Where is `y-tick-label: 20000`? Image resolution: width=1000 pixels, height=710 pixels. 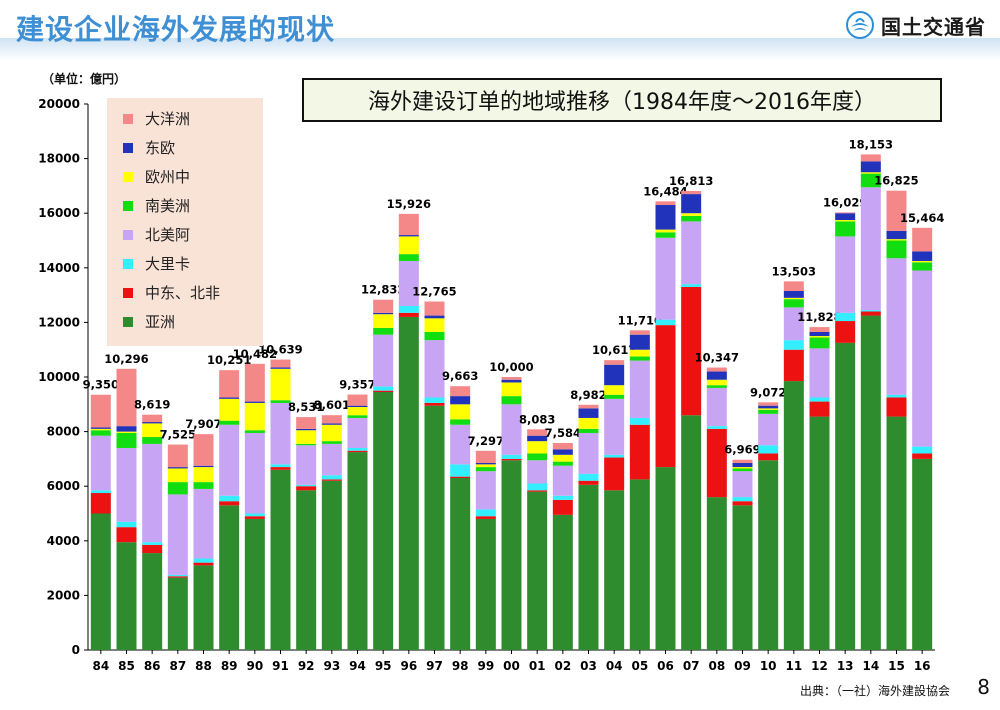
y-tick-label: 20000 is located at coordinates (59, 104).